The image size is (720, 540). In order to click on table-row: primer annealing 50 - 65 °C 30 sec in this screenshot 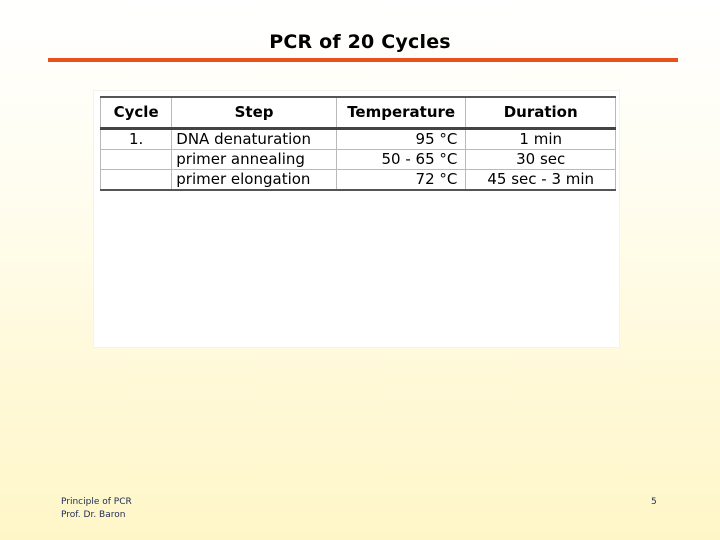, I will do `click(357, 159)`.